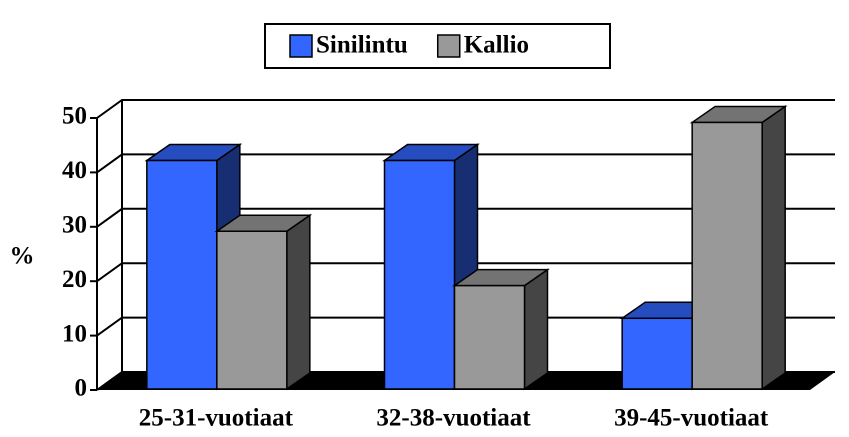 The width and height of the screenshot is (849, 437). Describe the element at coordinates (496, 45) in the screenshot. I see `legend-label: Kallio` at that location.